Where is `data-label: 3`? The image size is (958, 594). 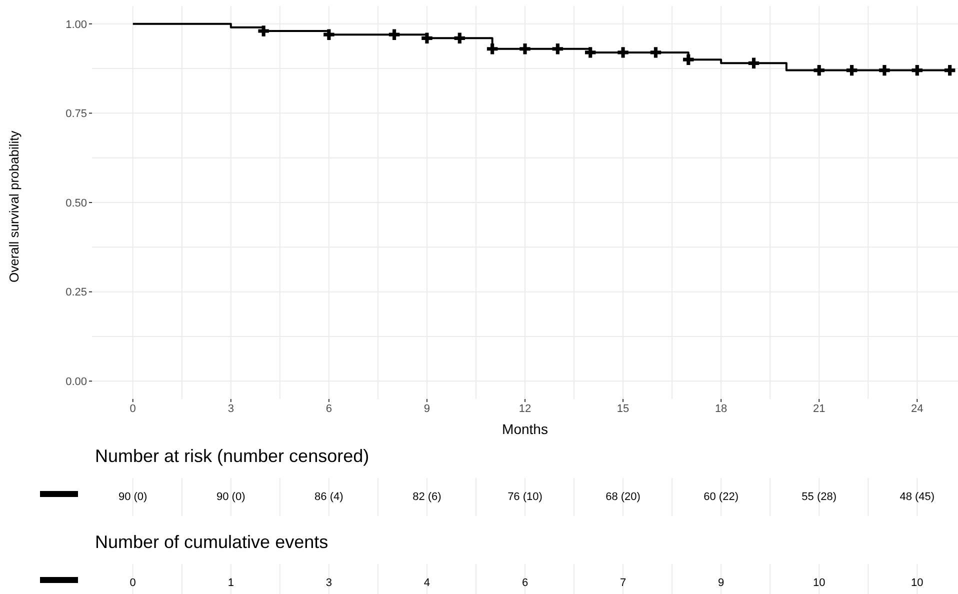 data-label: 3 is located at coordinates (329, 583).